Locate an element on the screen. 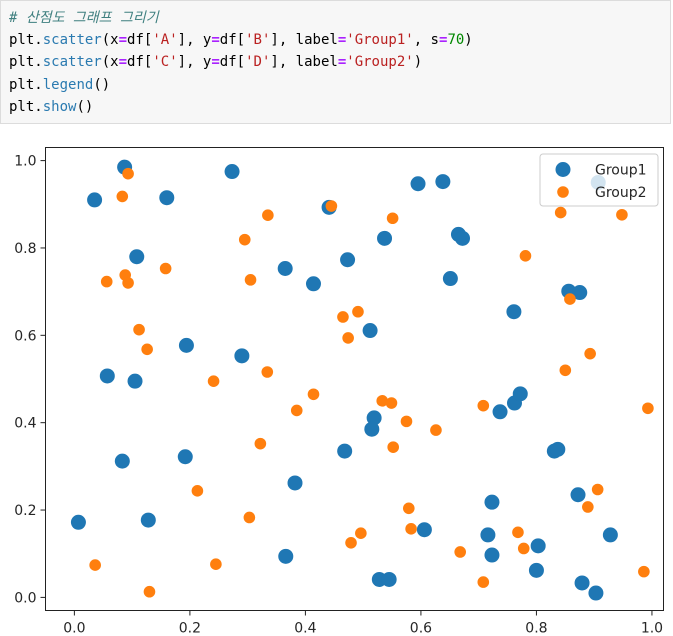 This screenshot has height=636, width=673. y-tick-label: 0.2 is located at coordinates (25, 511).